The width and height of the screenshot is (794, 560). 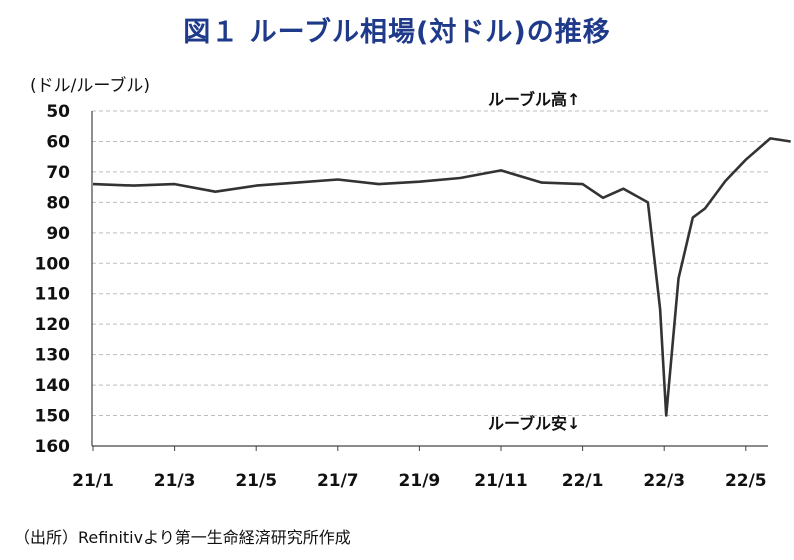 I want to click on y-tick-label-6: 110, so click(x=53, y=295).